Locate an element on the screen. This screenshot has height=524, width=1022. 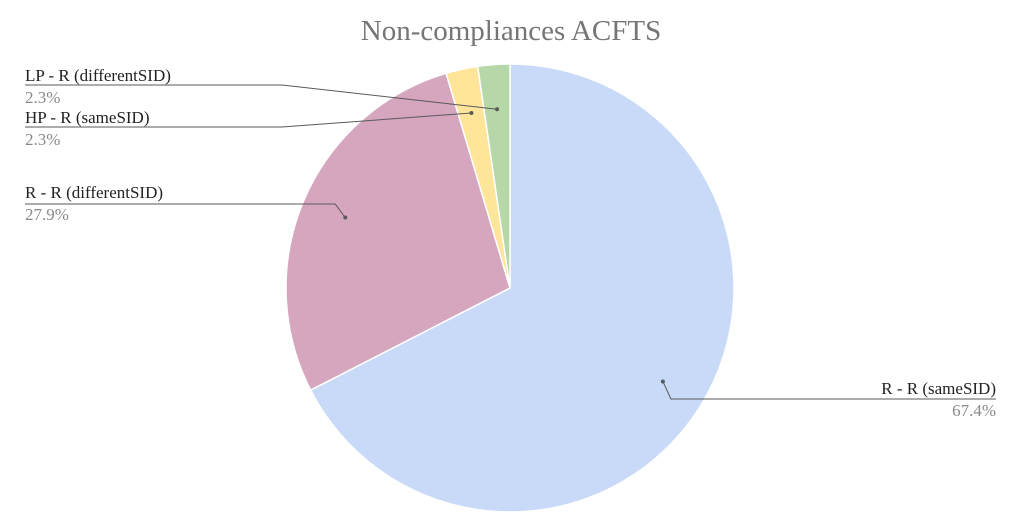
slice-label-name: HP - R (sameSID) is located at coordinates (87, 117).